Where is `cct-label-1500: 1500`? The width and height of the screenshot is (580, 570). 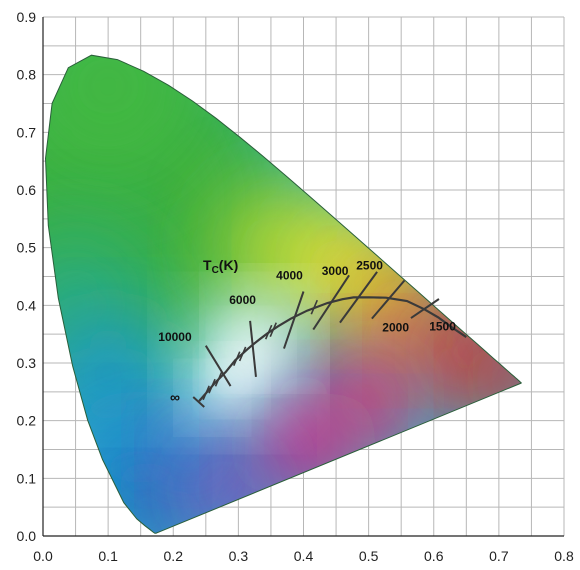
cct-label-1500: 1500 is located at coordinates (442, 327).